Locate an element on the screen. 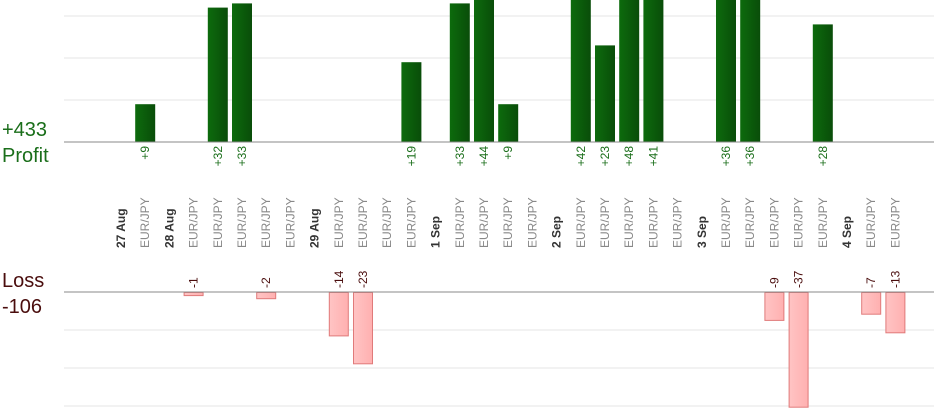 Image resolution: width=934 pixels, height=420 pixels. profit-value-label: +19 is located at coordinates (411, 156).